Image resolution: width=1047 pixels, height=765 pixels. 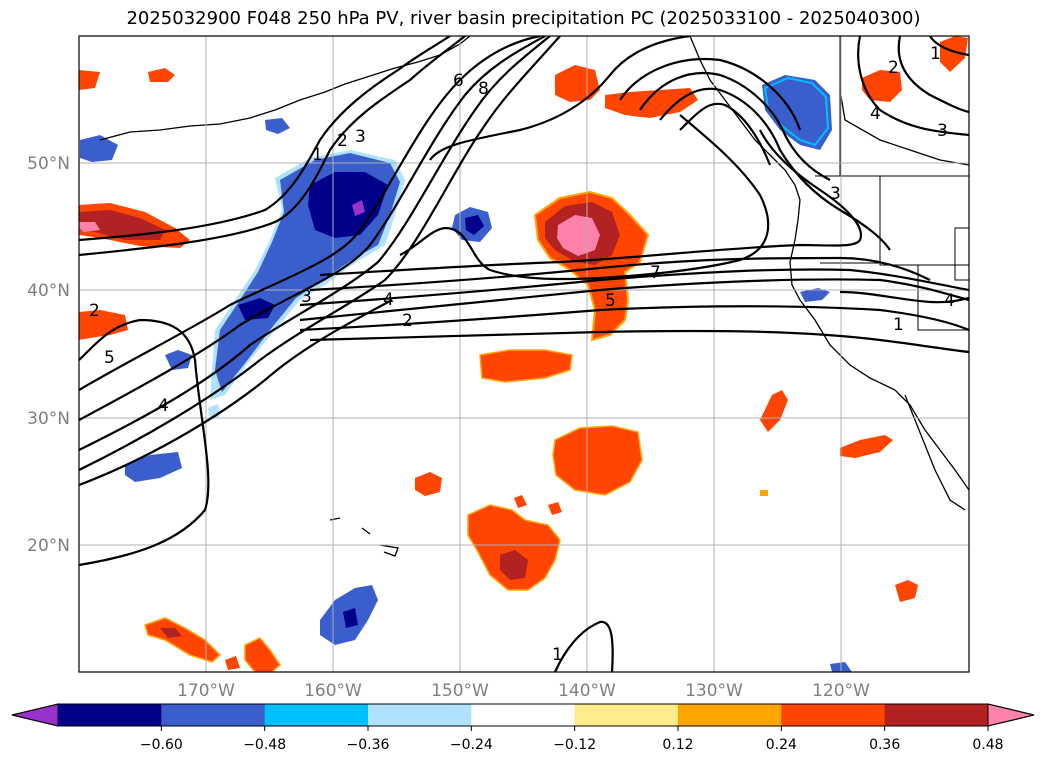 What do you see at coordinates (714, 691) in the screenshot?
I see `lon-label-130w: 130°W` at bounding box center [714, 691].